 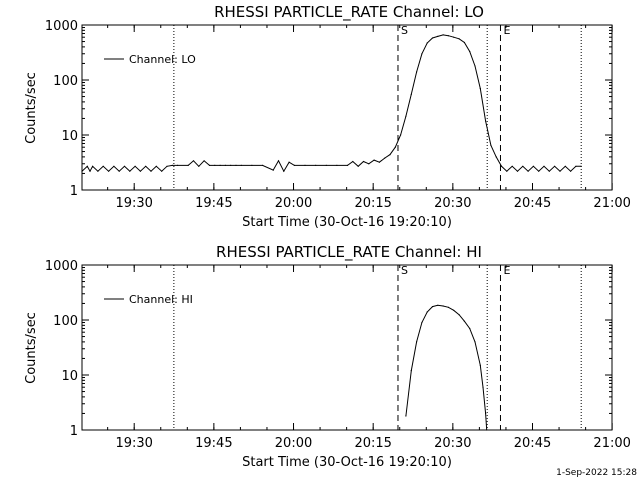 I want to click on y-tick-label: 1, so click(x=74, y=431).